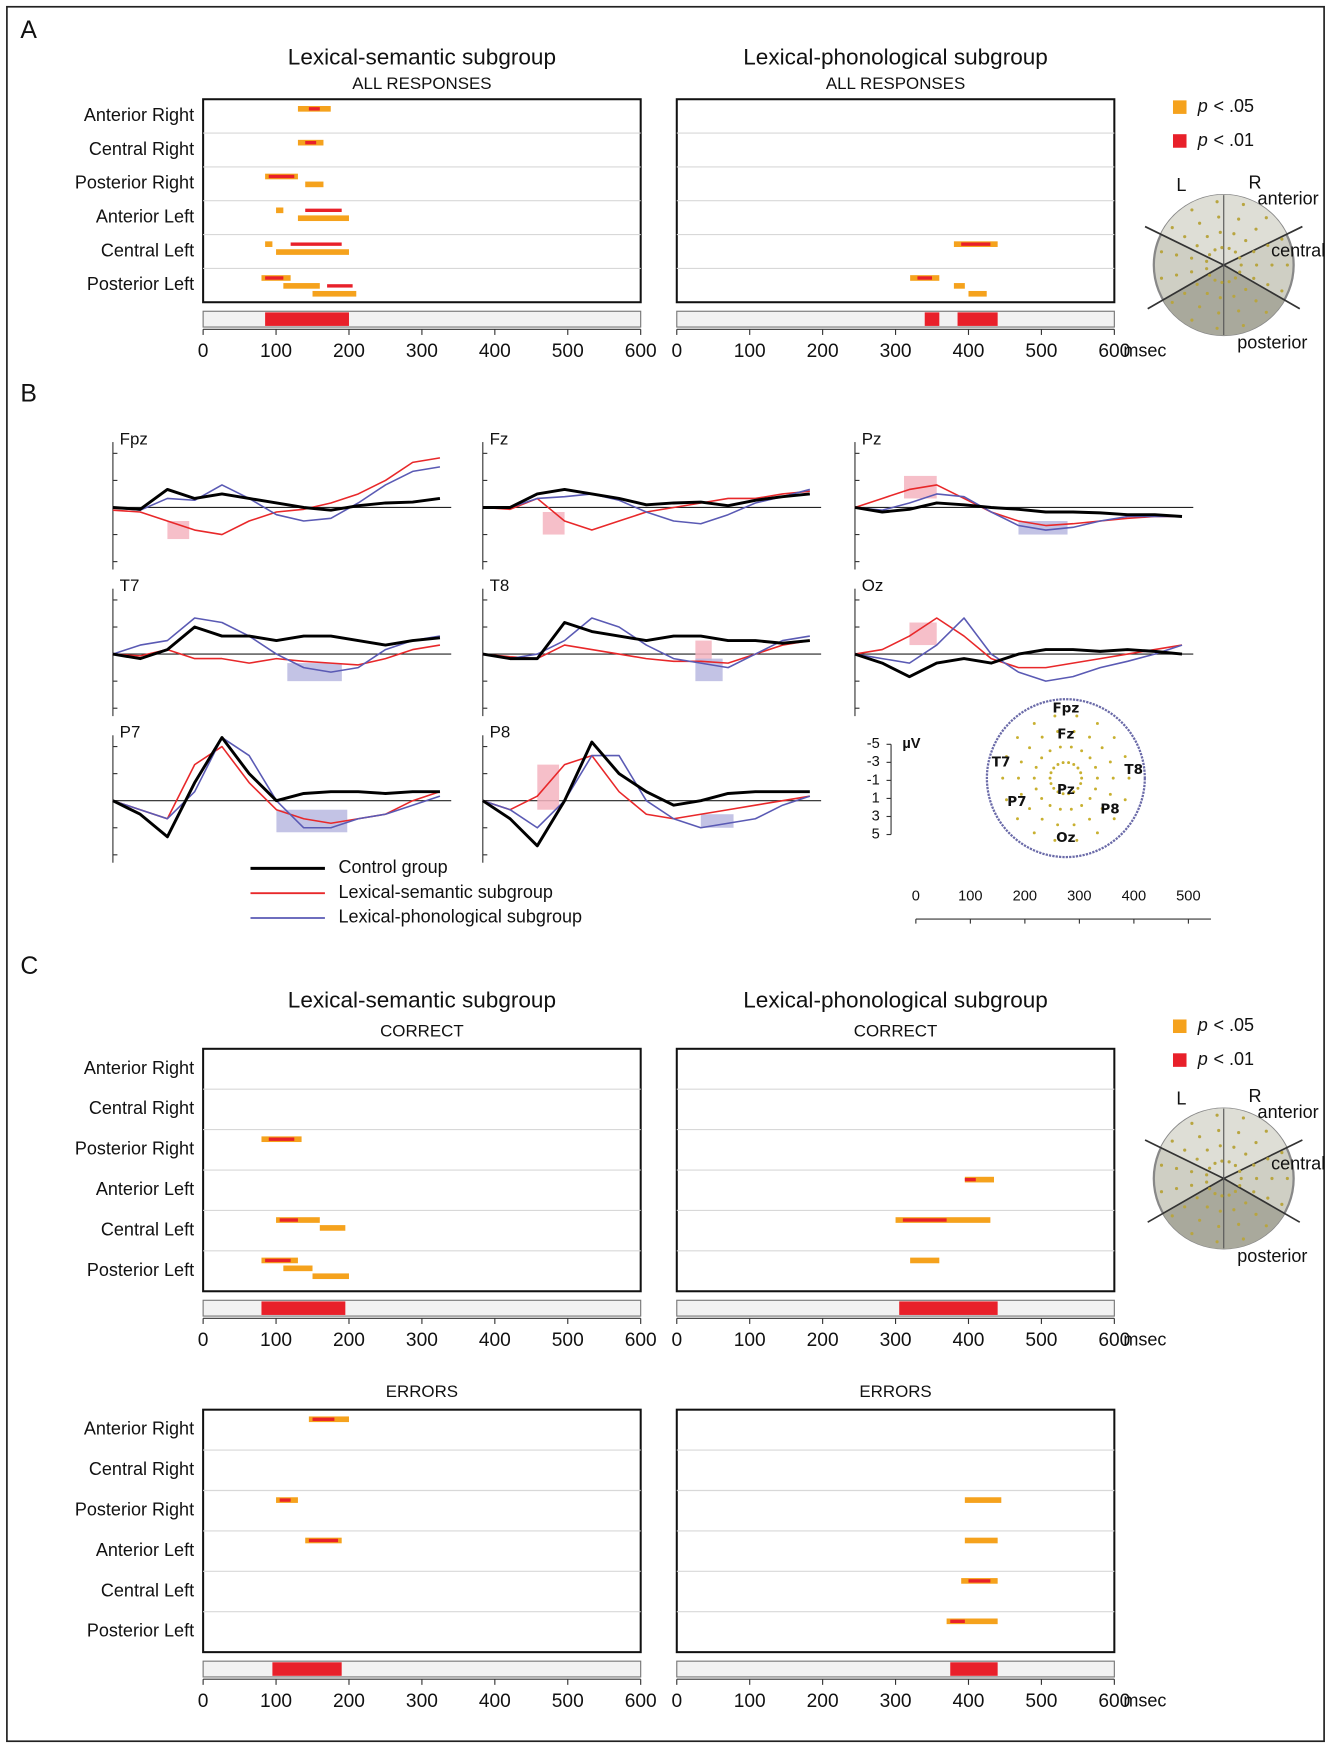 This screenshot has height=1748, width=1331. What do you see at coordinates (145, 1550) in the screenshot?
I see `region-label: Anterior Left` at bounding box center [145, 1550].